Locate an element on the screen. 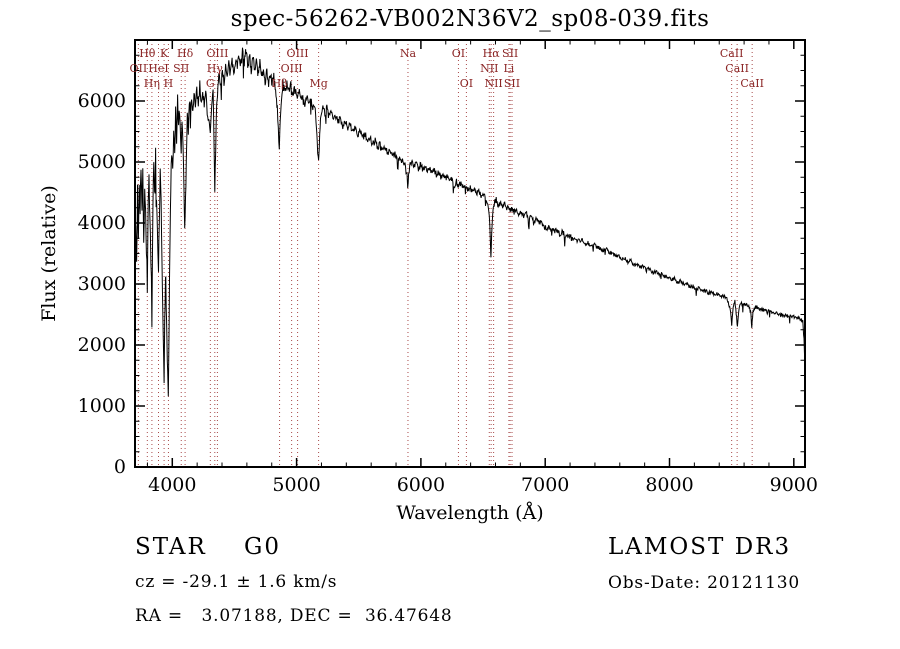 The width and height of the screenshot is (900, 649). y-tick-label: 6000 is located at coordinates (102, 101).